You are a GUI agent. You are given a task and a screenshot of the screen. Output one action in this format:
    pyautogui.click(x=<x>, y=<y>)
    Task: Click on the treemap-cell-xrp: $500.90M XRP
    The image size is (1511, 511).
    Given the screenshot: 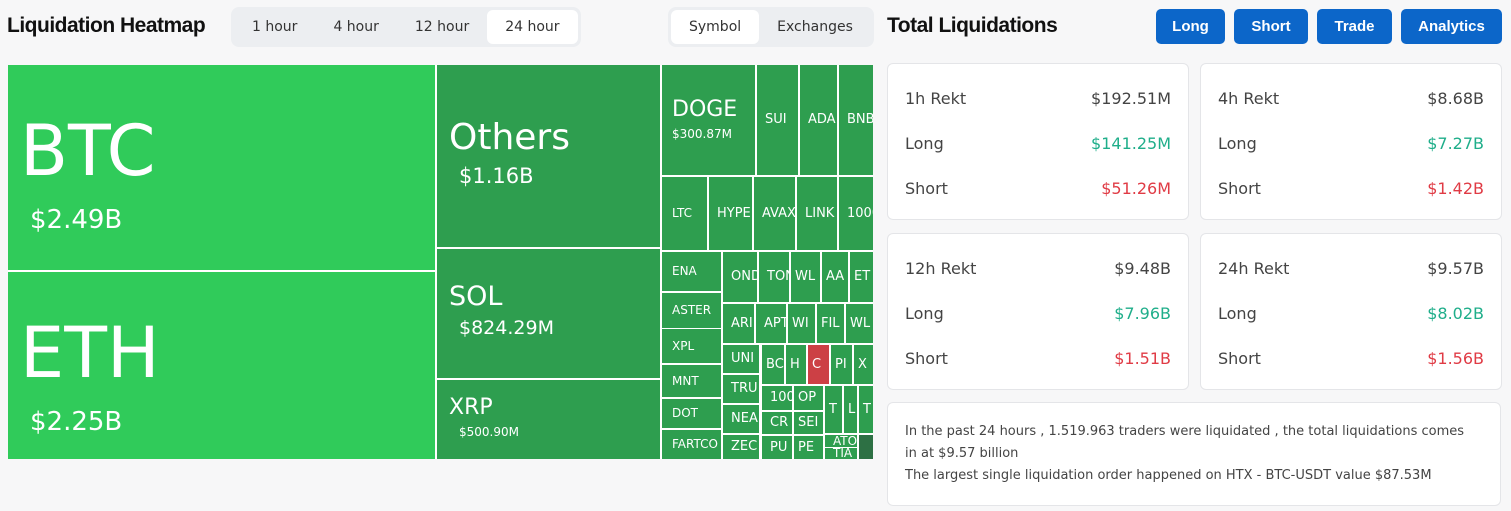 What is the action you would take?
    pyautogui.click(x=548, y=419)
    